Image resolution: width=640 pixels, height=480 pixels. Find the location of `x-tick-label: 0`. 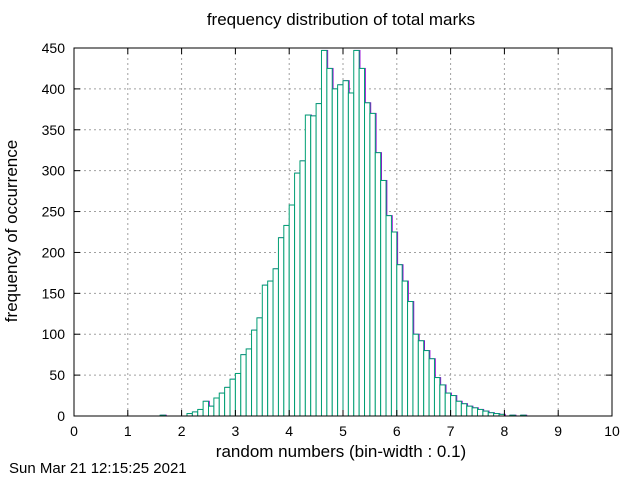

x-tick-label: 0 is located at coordinates (74, 431).